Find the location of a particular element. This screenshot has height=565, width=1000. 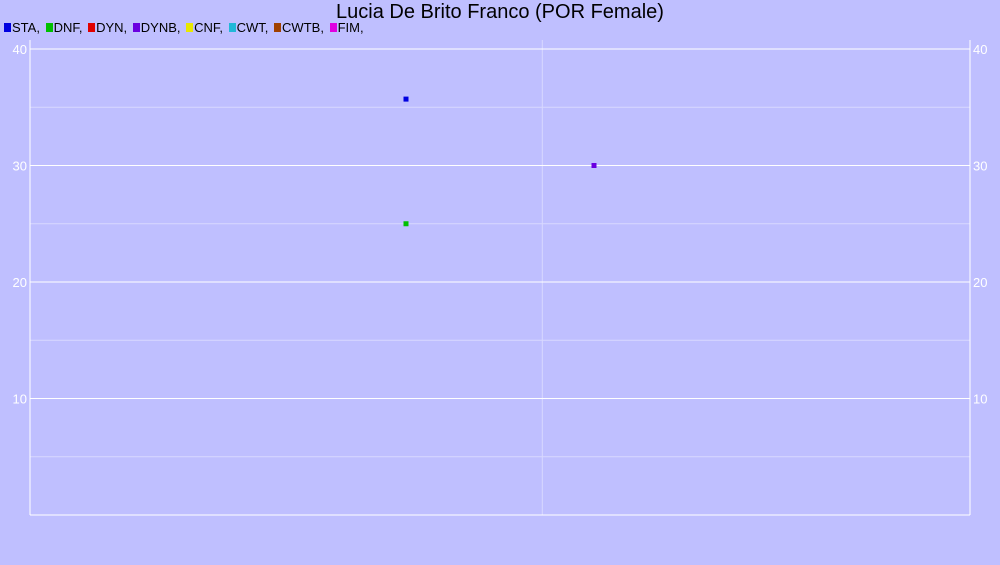

legend-item-dyn: DYN, is located at coordinates (107, 28).